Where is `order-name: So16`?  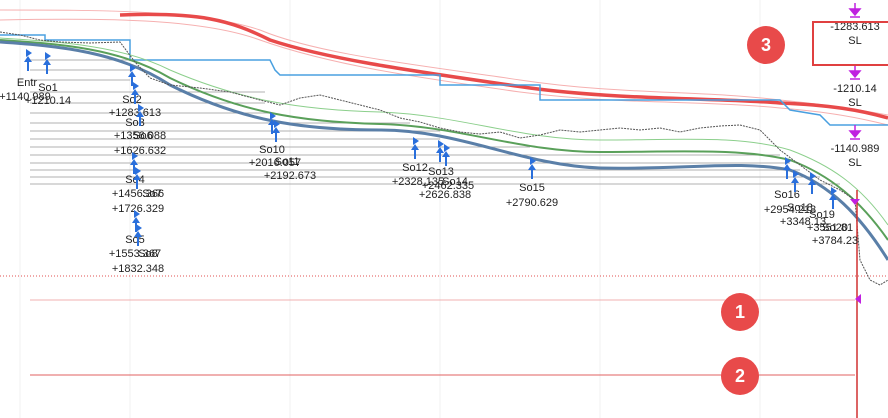
order-name: So16 is located at coordinates (787, 195).